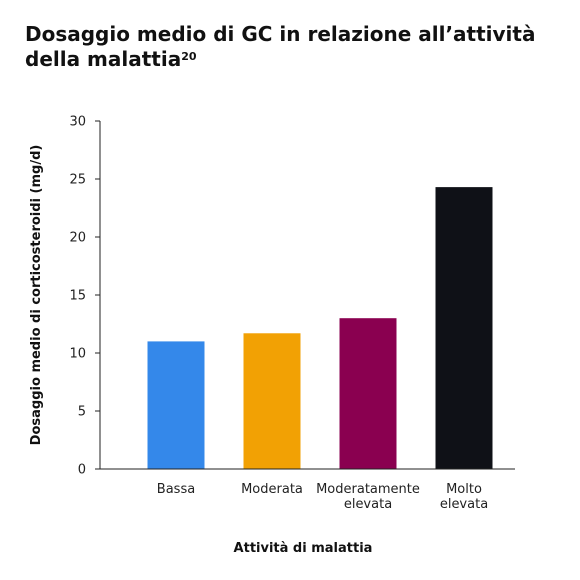  What do you see at coordinates (77, 238) in the screenshot?
I see `y-tick-label: 20` at bounding box center [77, 238].